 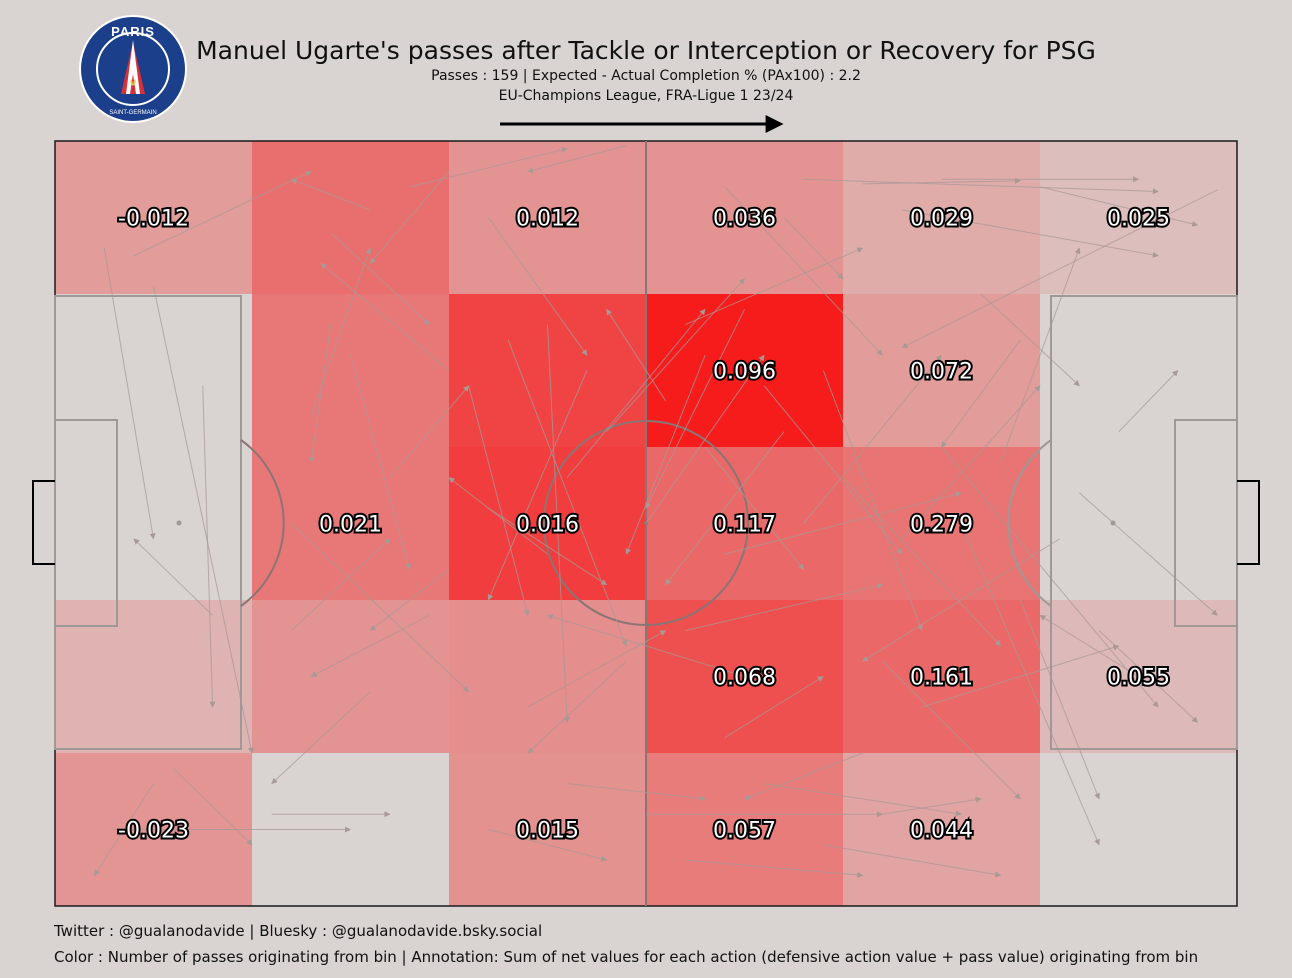 What do you see at coordinates (153, 831) in the screenshot?
I see `cell-value-label: -0.023` at bounding box center [153, 831].